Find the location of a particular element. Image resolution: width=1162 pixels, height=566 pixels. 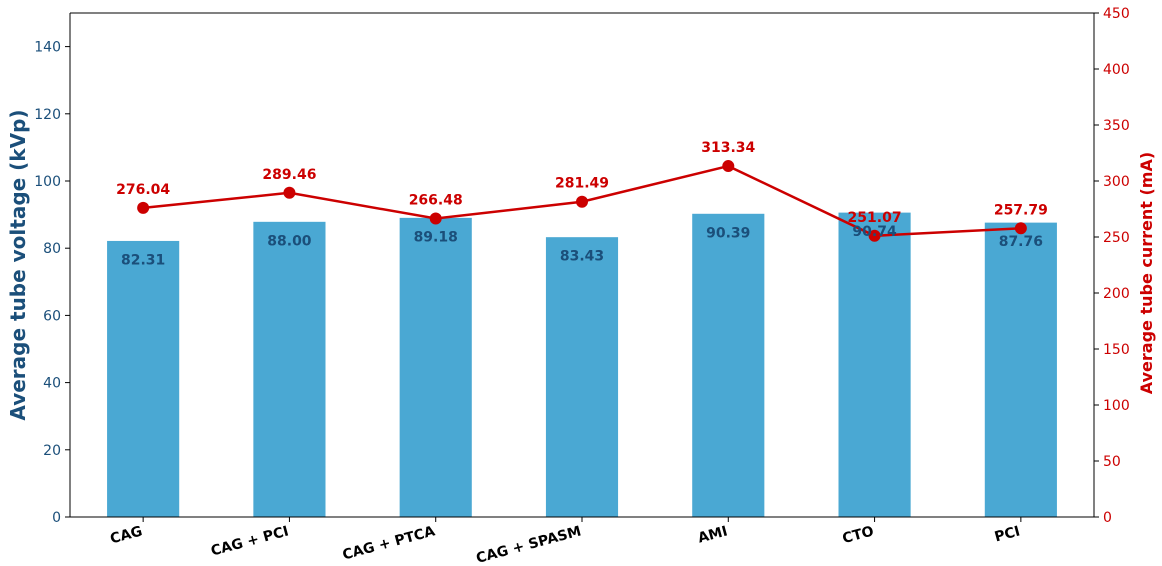

y2-tick-label: 100 is located at coordinates (1116, 406).